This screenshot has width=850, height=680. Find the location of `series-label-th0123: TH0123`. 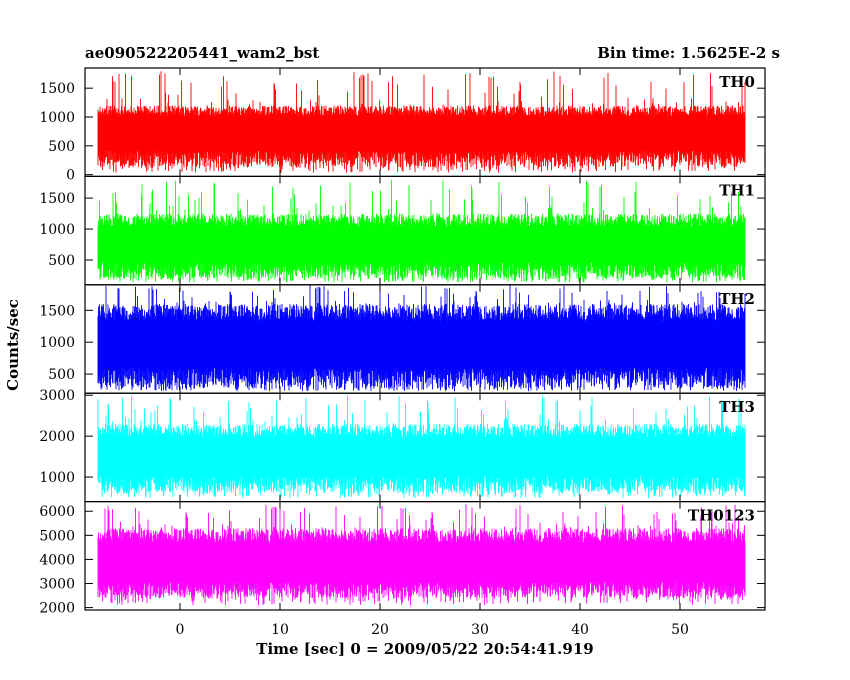

series-label-th0123: TH0123 is located at coordinates (721, 516).